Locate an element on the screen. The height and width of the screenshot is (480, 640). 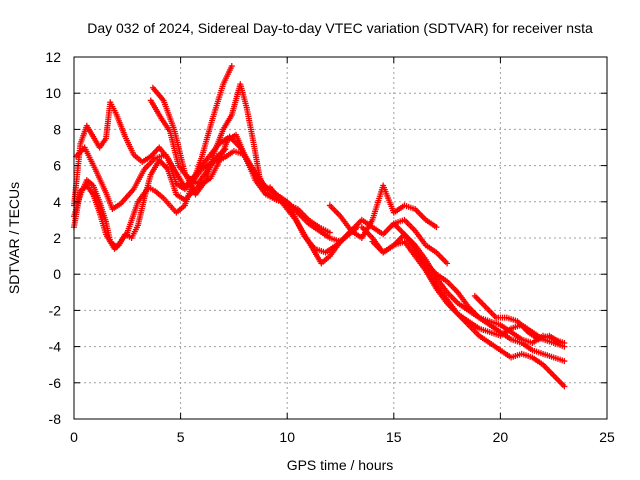
y-tick-labels: -8 -6 -4 -2 0 2 4 6 8 10 12 is located at coordinates (53, 238).